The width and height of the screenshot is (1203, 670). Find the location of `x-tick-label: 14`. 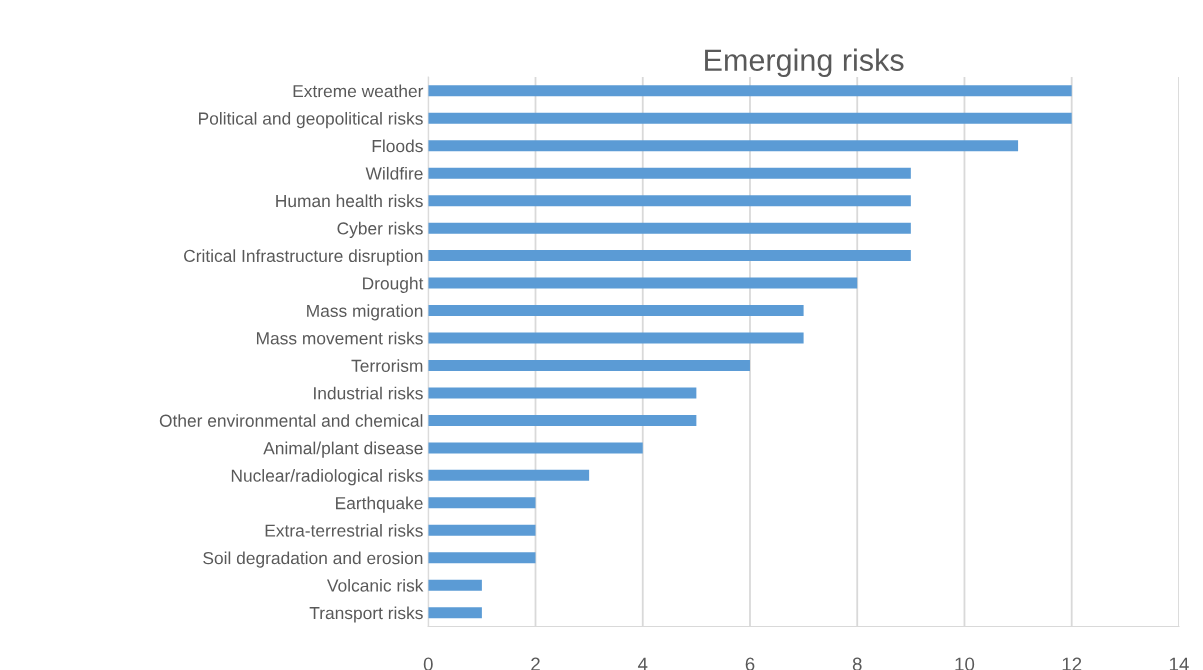

x-tick-label: 14 is located at coordinates (1179, 663).